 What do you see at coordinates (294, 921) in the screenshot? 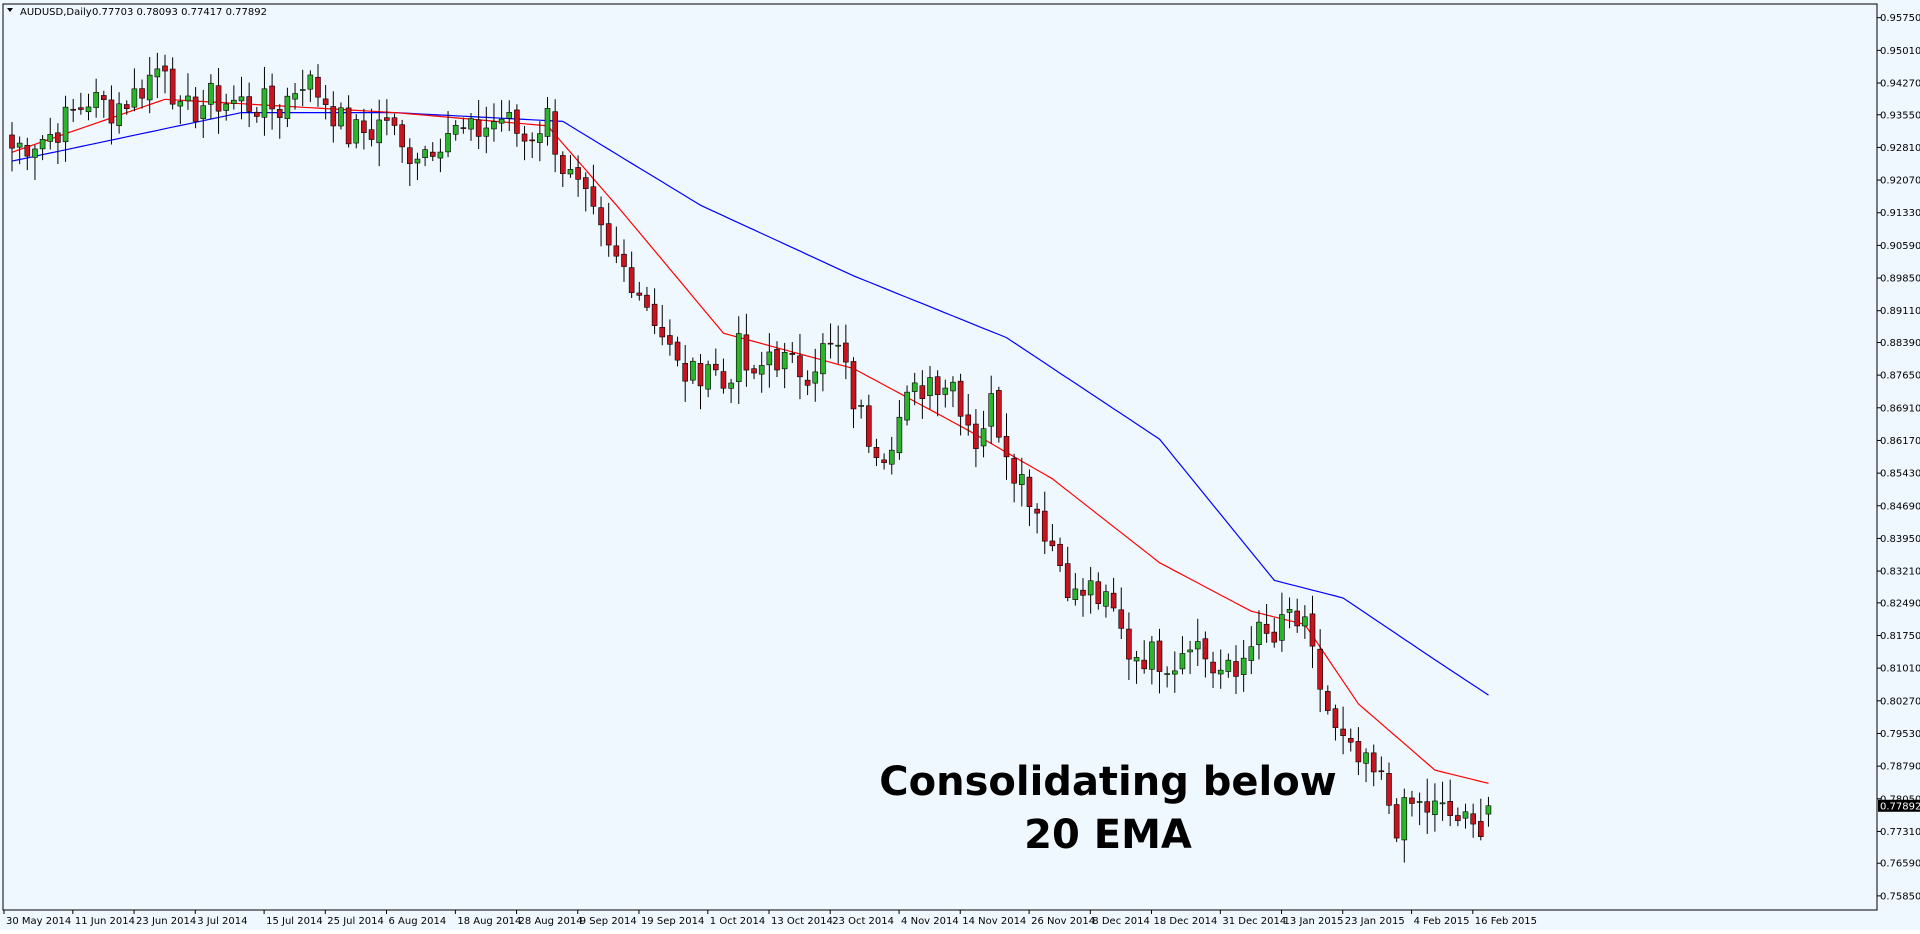
I see `x-tick-label: 15 Jul 2014` at bounding box center [294, 921].